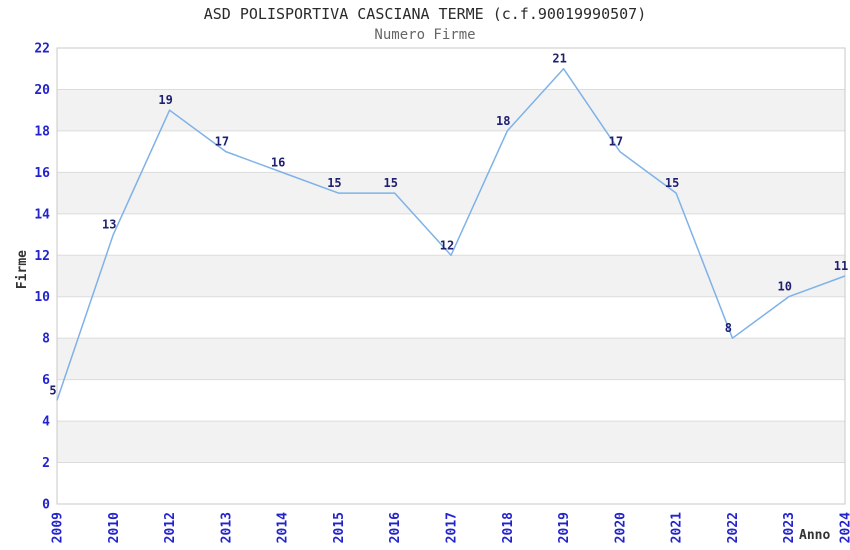  I want to click on y-tick-label: 18, so click(42, 131).